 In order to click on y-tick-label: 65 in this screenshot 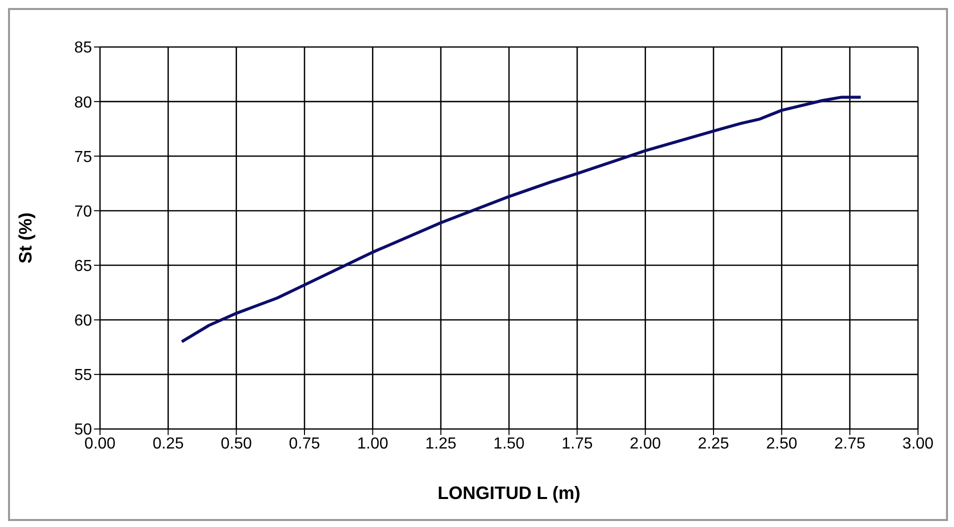, I will do `click(83, 266)`.